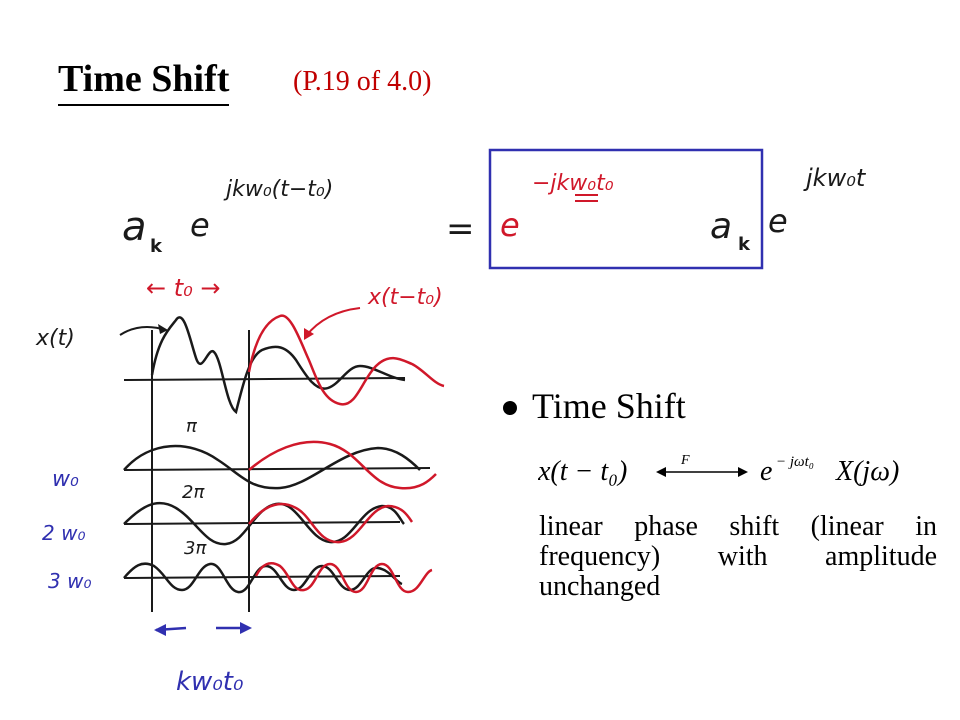 The image size is (960, 720). Describe the element at coordinates (193, 492) in the screenshot. I see `pi-label-2: 2π` at that location.